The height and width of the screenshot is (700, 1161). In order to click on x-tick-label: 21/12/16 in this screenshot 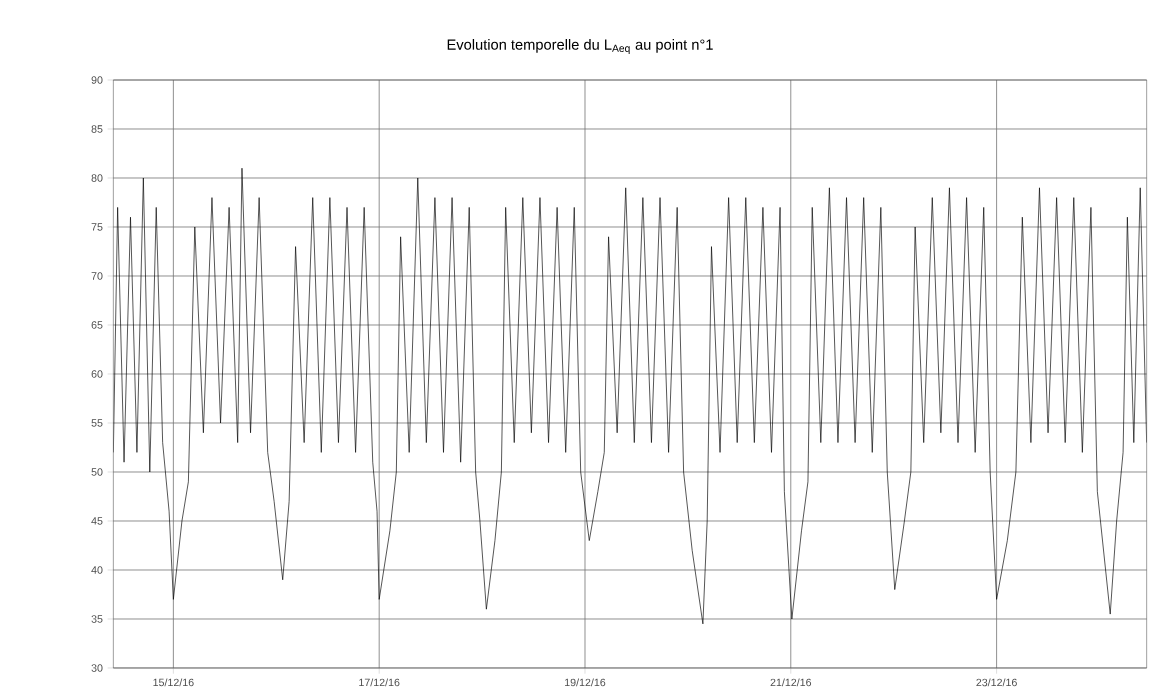, I will do `click(791, 682)`.